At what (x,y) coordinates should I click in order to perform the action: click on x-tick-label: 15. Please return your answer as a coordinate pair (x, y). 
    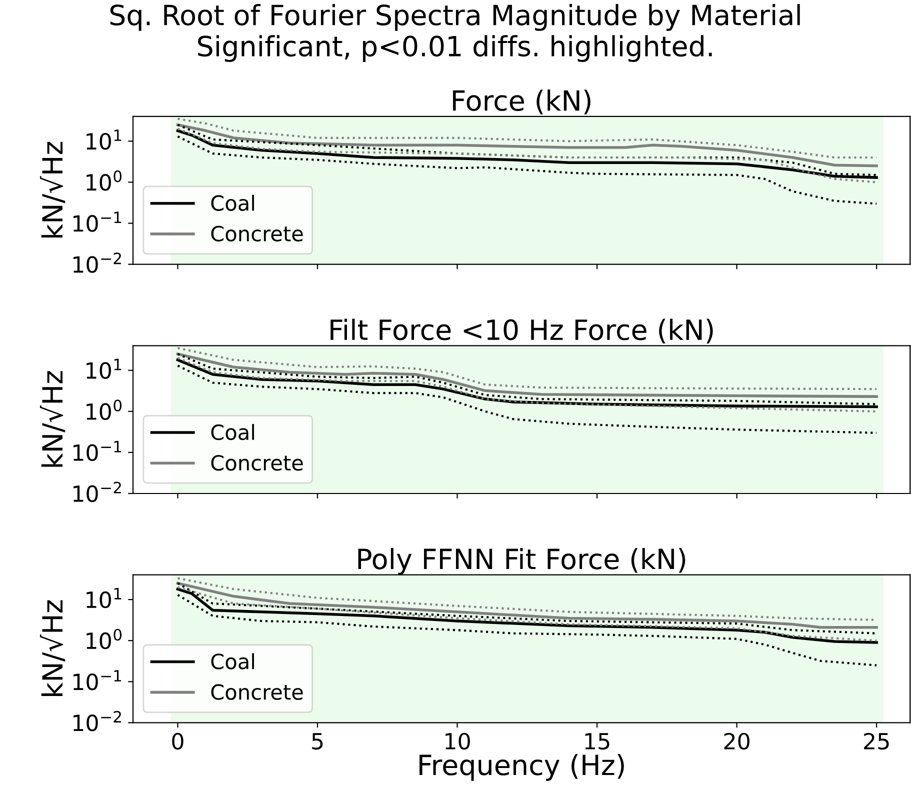
    Looking at the image, I should click on (597, 741).